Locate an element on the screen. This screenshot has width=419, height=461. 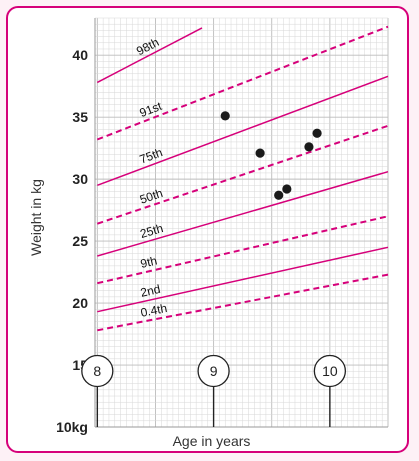
x-tick-label: 9 is located at coordinates (214, 371).